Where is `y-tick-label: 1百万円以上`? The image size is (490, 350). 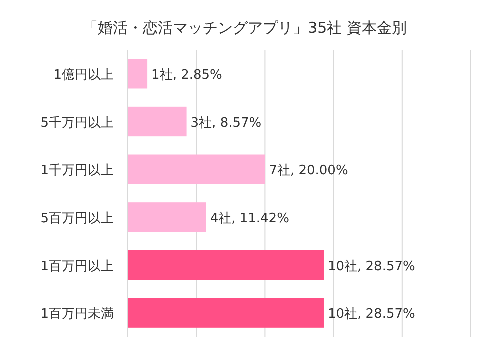
y-tick-label: 1百万円以上 is located at coordinates (77, 266).